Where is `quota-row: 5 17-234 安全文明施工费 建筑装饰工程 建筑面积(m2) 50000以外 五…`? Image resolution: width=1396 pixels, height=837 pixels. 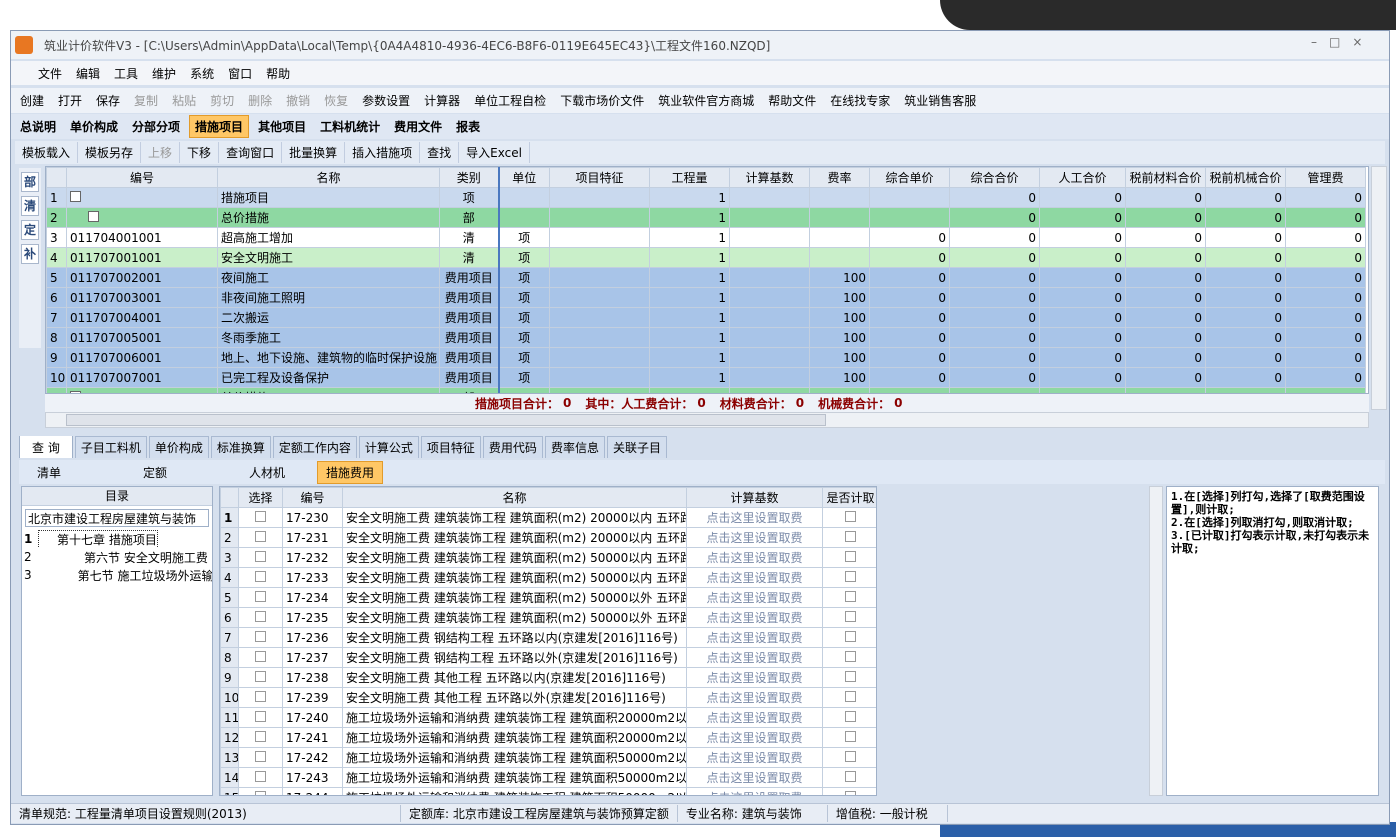 quota-row: 5 17-234 安全文明施工费 建筑装饰工程 建筑面积(m2) 50000以外 五… is located at coordinates (548, 597).